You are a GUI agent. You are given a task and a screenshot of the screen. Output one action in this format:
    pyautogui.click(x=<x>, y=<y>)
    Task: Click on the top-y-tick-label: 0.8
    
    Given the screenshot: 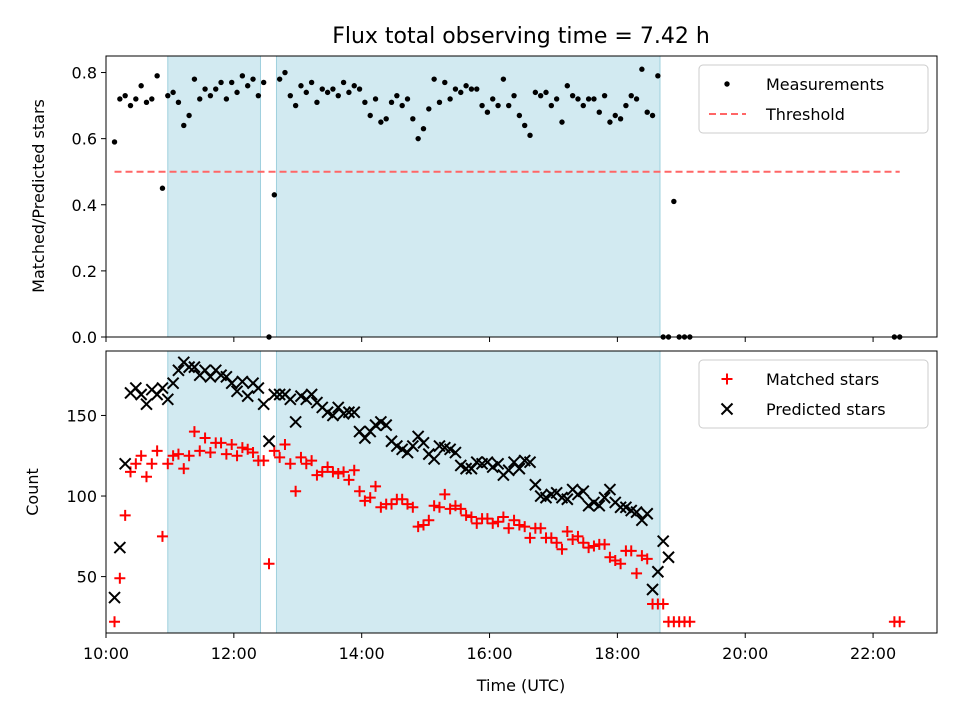 What is the action you would take?
    pyautogui.click(x=84, y=73)
    